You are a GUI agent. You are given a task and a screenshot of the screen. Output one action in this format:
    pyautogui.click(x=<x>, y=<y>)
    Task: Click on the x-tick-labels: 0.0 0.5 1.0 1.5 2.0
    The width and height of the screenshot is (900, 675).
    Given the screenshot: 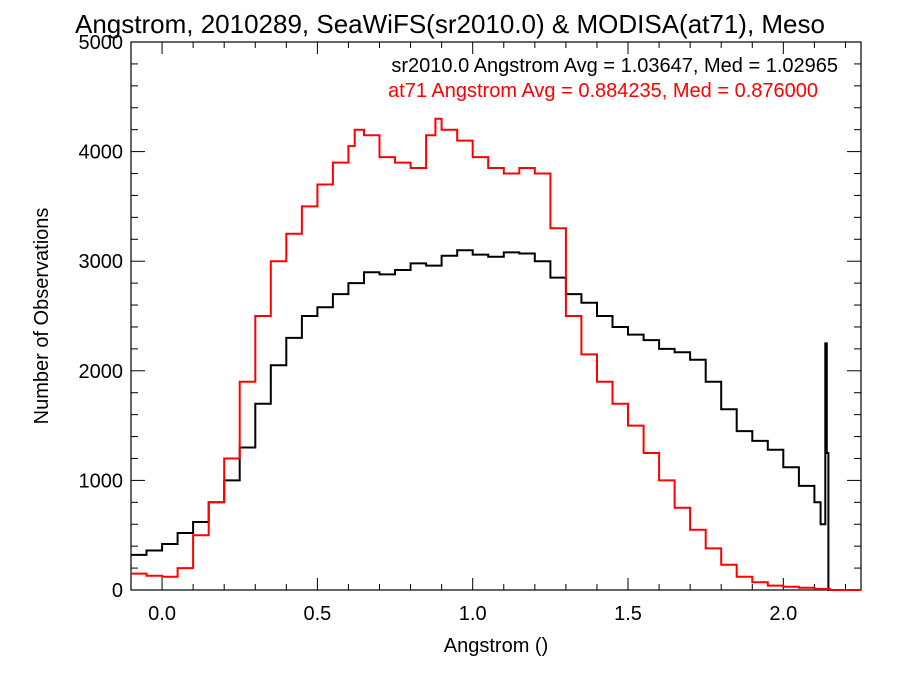 What is the action you would take?
    pyautogui.click(x=472, y=614)
    